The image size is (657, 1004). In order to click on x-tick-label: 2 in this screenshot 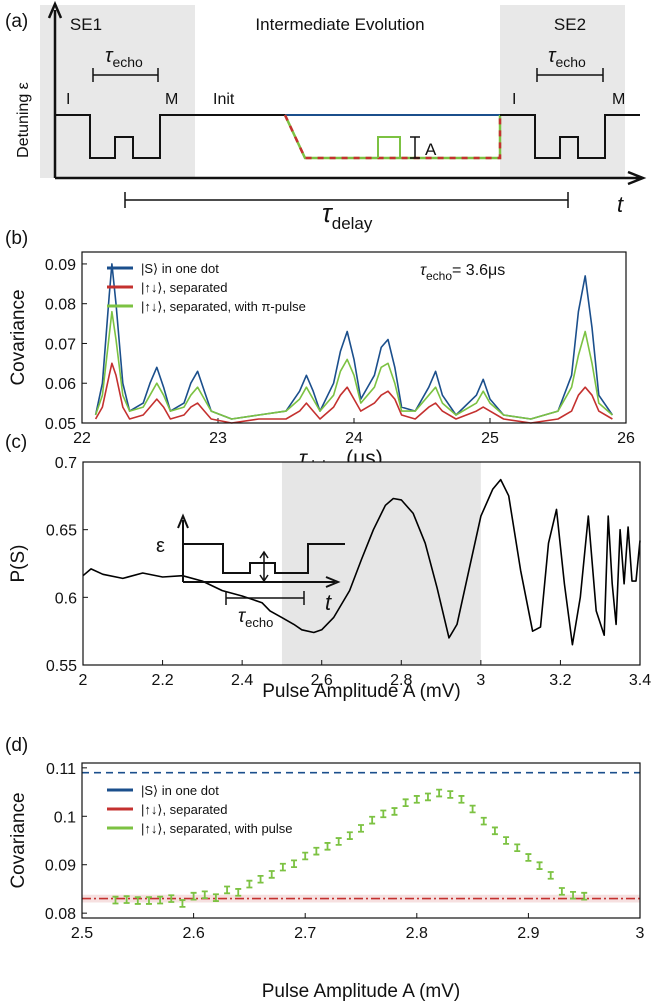, I will do `click(83, 680)`.